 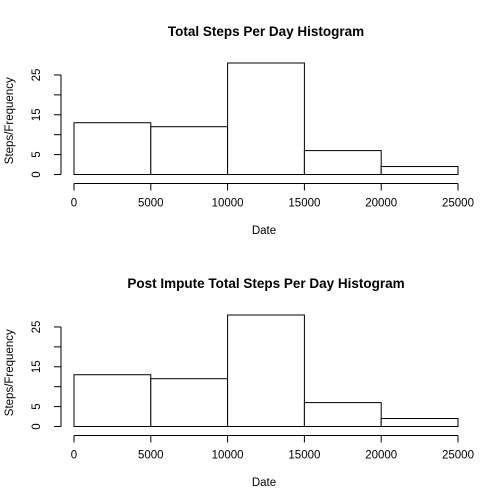 I want to click on chart-title: Total Steps Per Day Histogram, so click(x=266, y=31).